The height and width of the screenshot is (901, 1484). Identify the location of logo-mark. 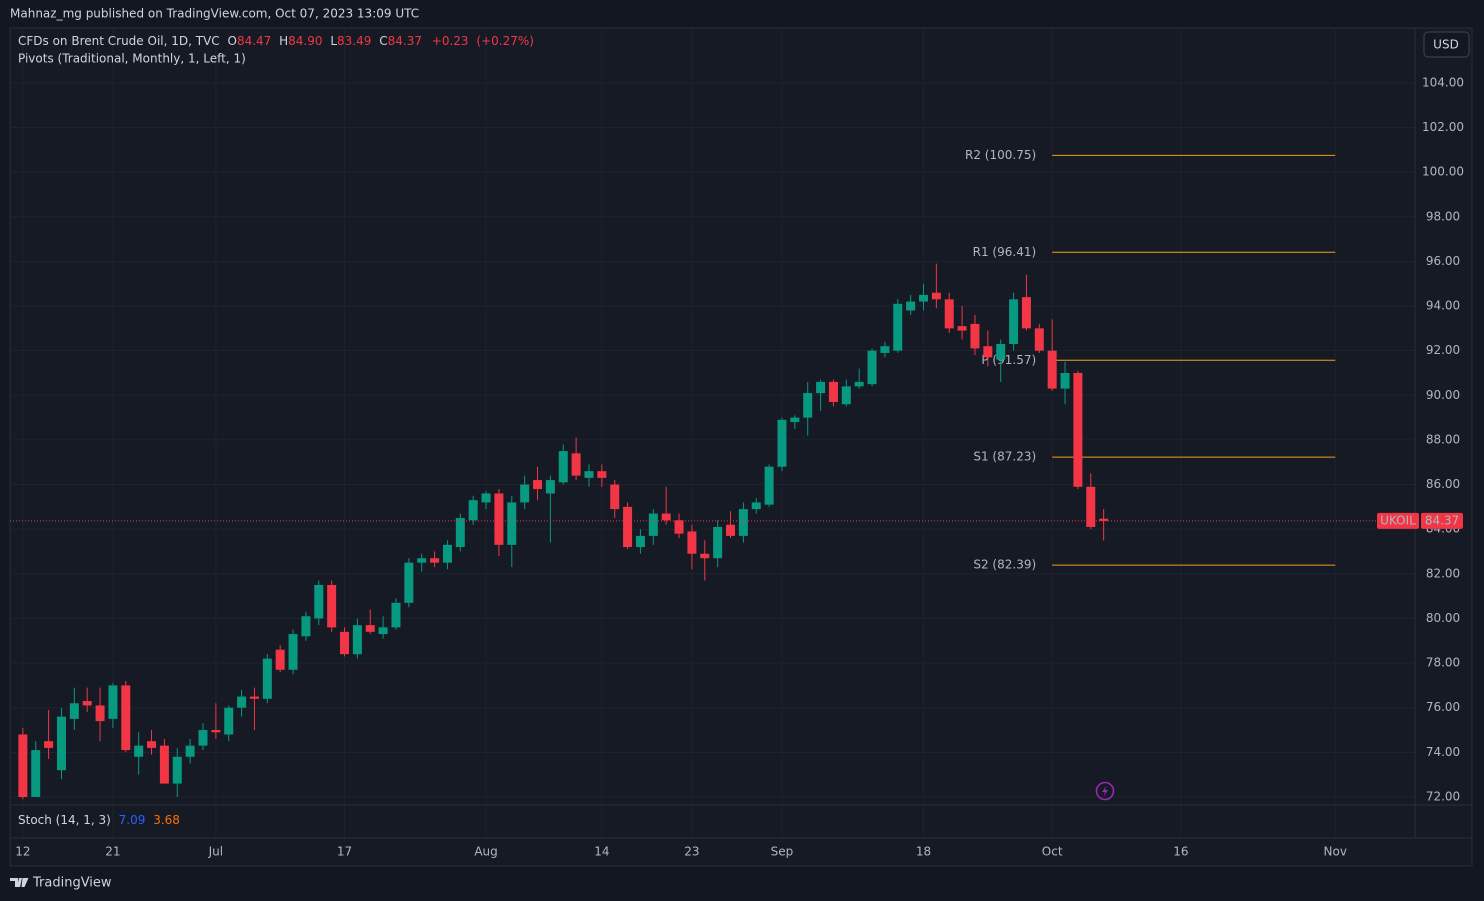
(19, 882).